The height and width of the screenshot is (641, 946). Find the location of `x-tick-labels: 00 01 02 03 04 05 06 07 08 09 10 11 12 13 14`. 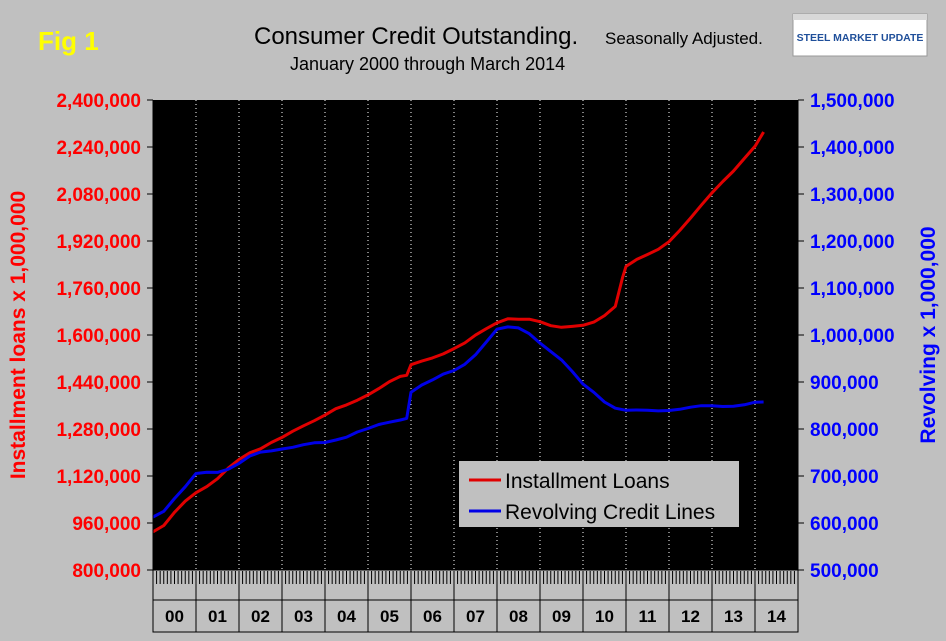

x-tick-labels: 00 01 02 03 04 05 06 07 08 09 10 11 12 13 14 is located at coordinates (475, 616).